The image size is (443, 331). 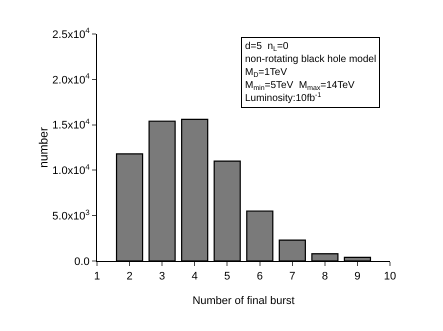 I want to click on y-axis-title: number, so click(x=43, y=147).